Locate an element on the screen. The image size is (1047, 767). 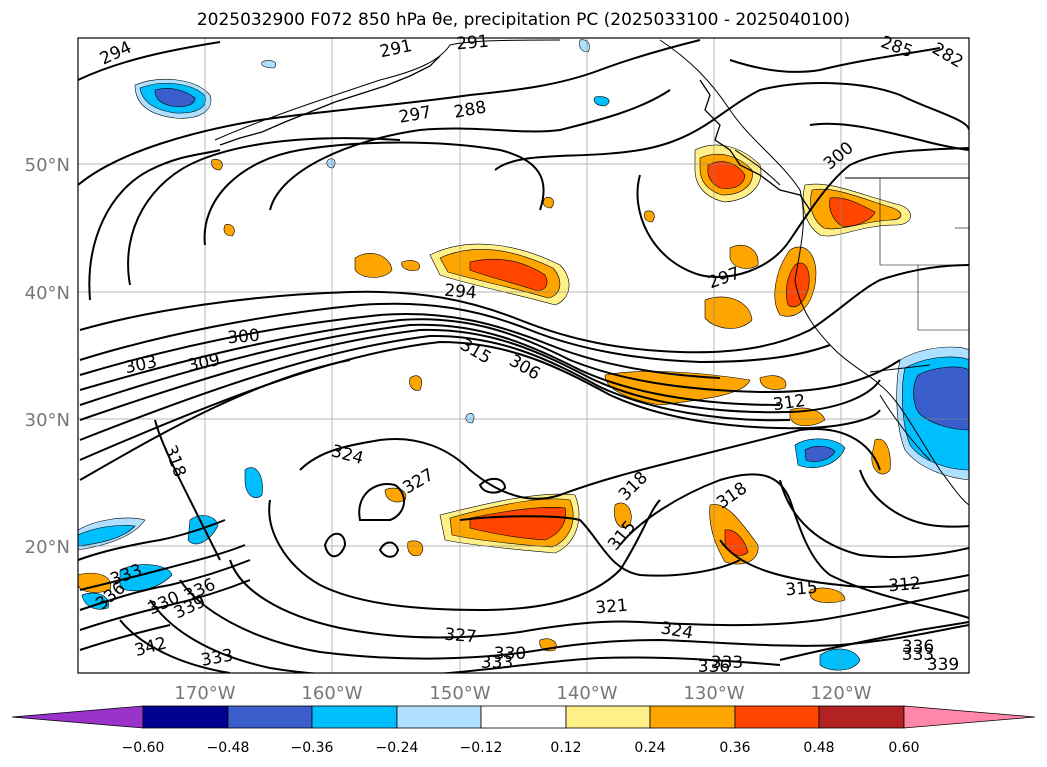
colorbar-tick-label: −0.24 is located at coordinates (397, 748).